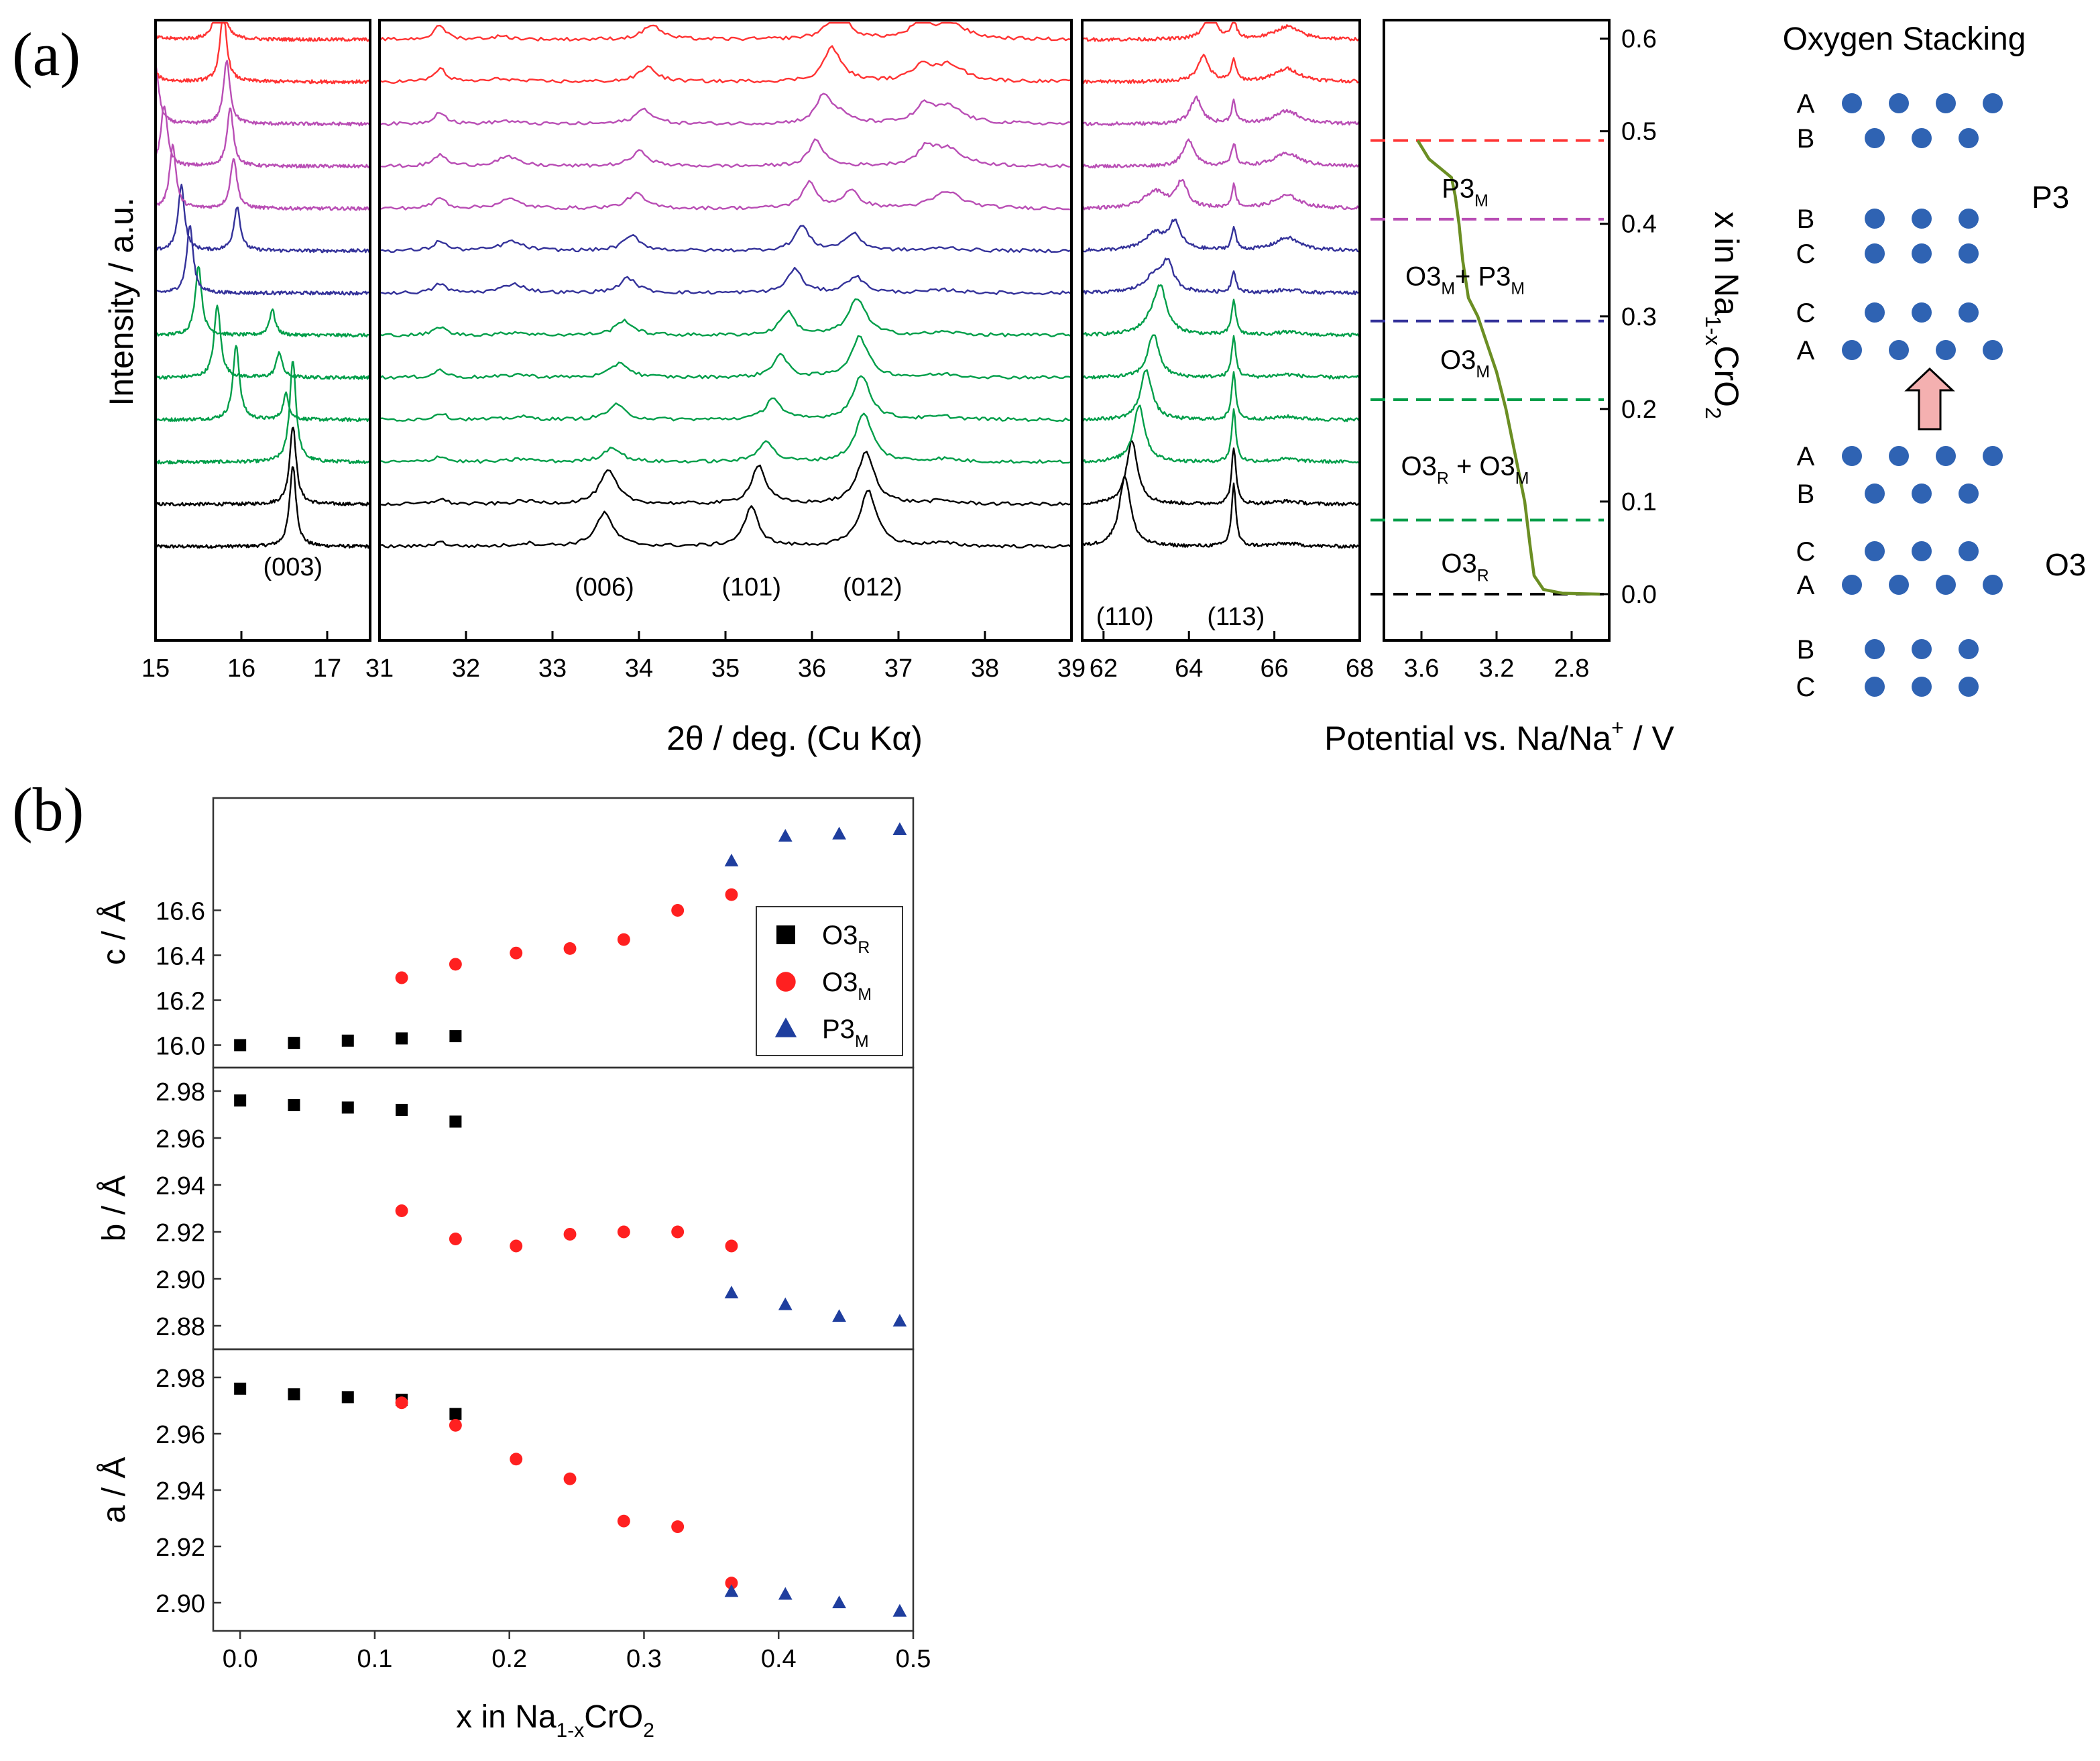 The height and width of the screenshot is (1761, 2100). What do you see at coordinates (604, 588) in the screenshot?
I see `xrd-peak-label: (006)` at bounding box center [604, 588].